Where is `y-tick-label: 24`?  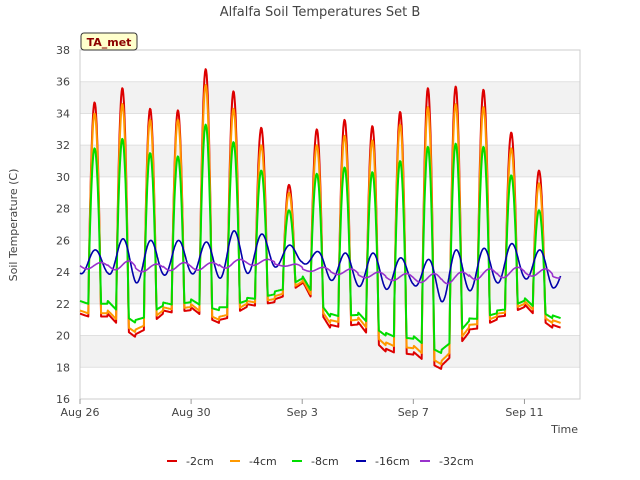 y-tick-label: 24 is located at coordinates (63, 272).